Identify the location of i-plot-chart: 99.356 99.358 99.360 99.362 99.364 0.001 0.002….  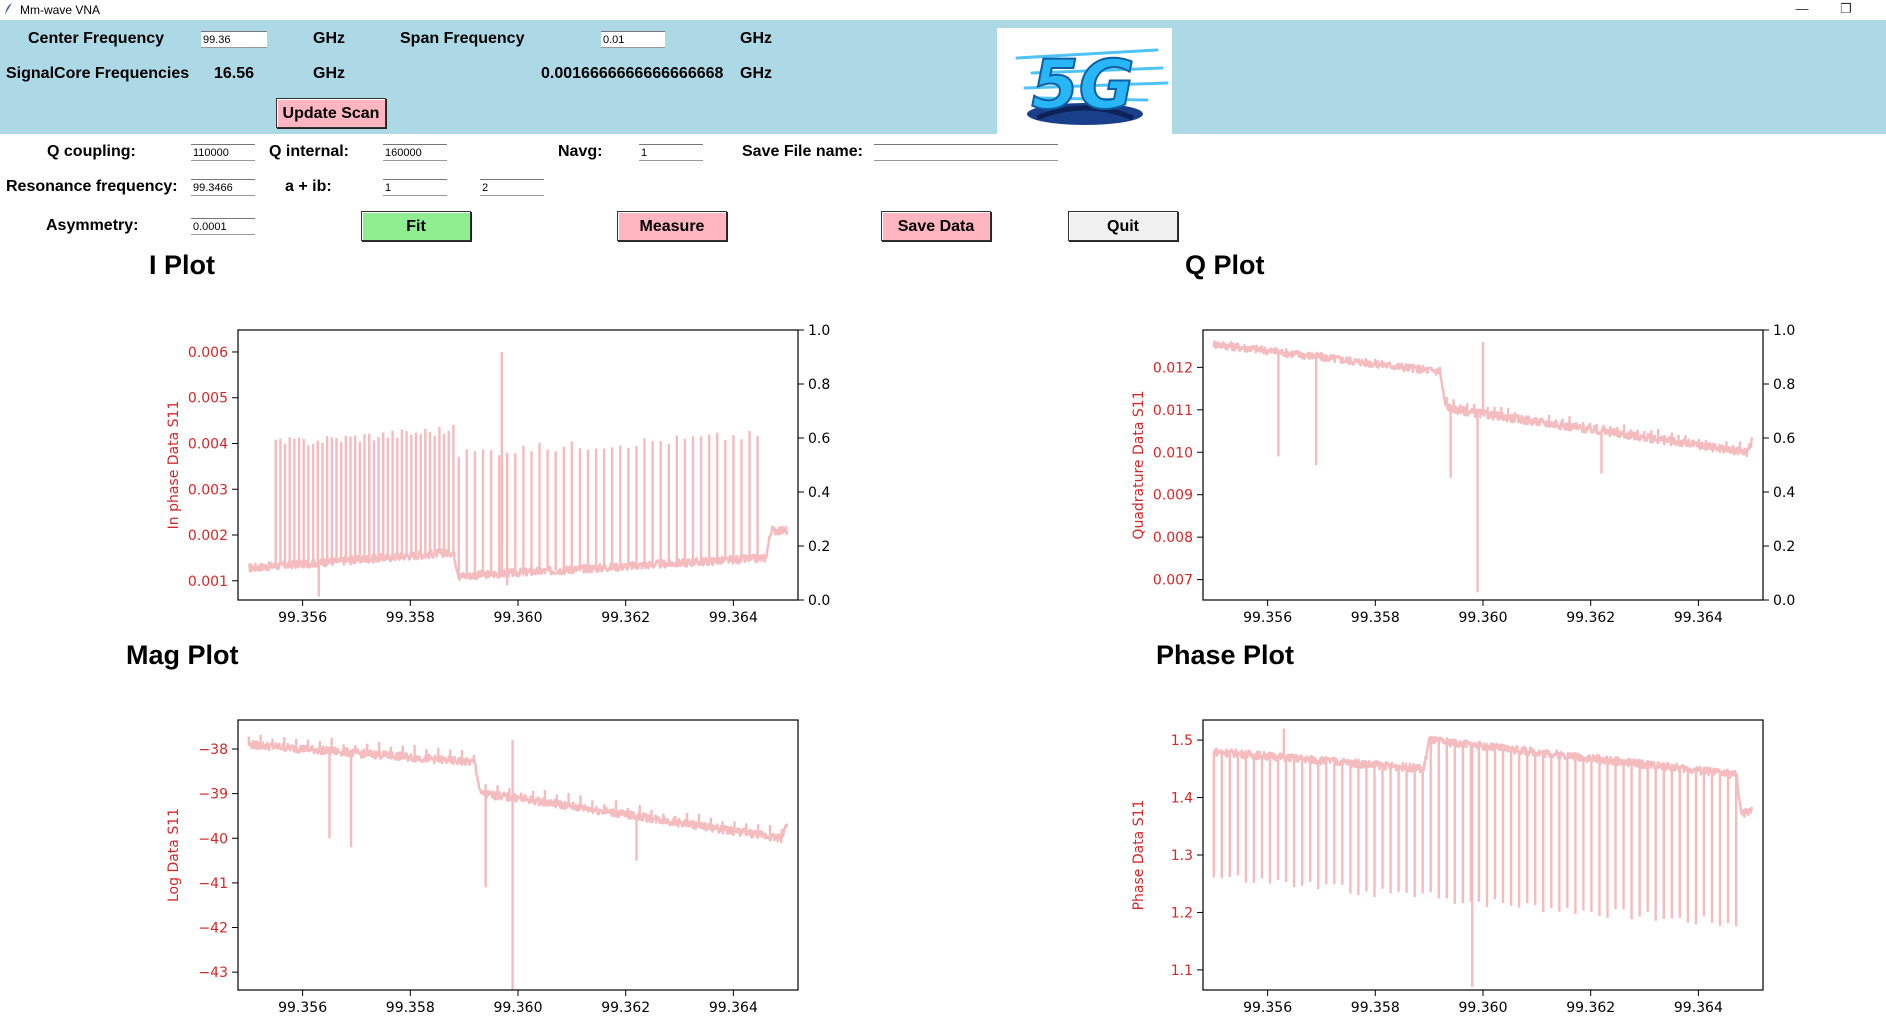
(498, 474).